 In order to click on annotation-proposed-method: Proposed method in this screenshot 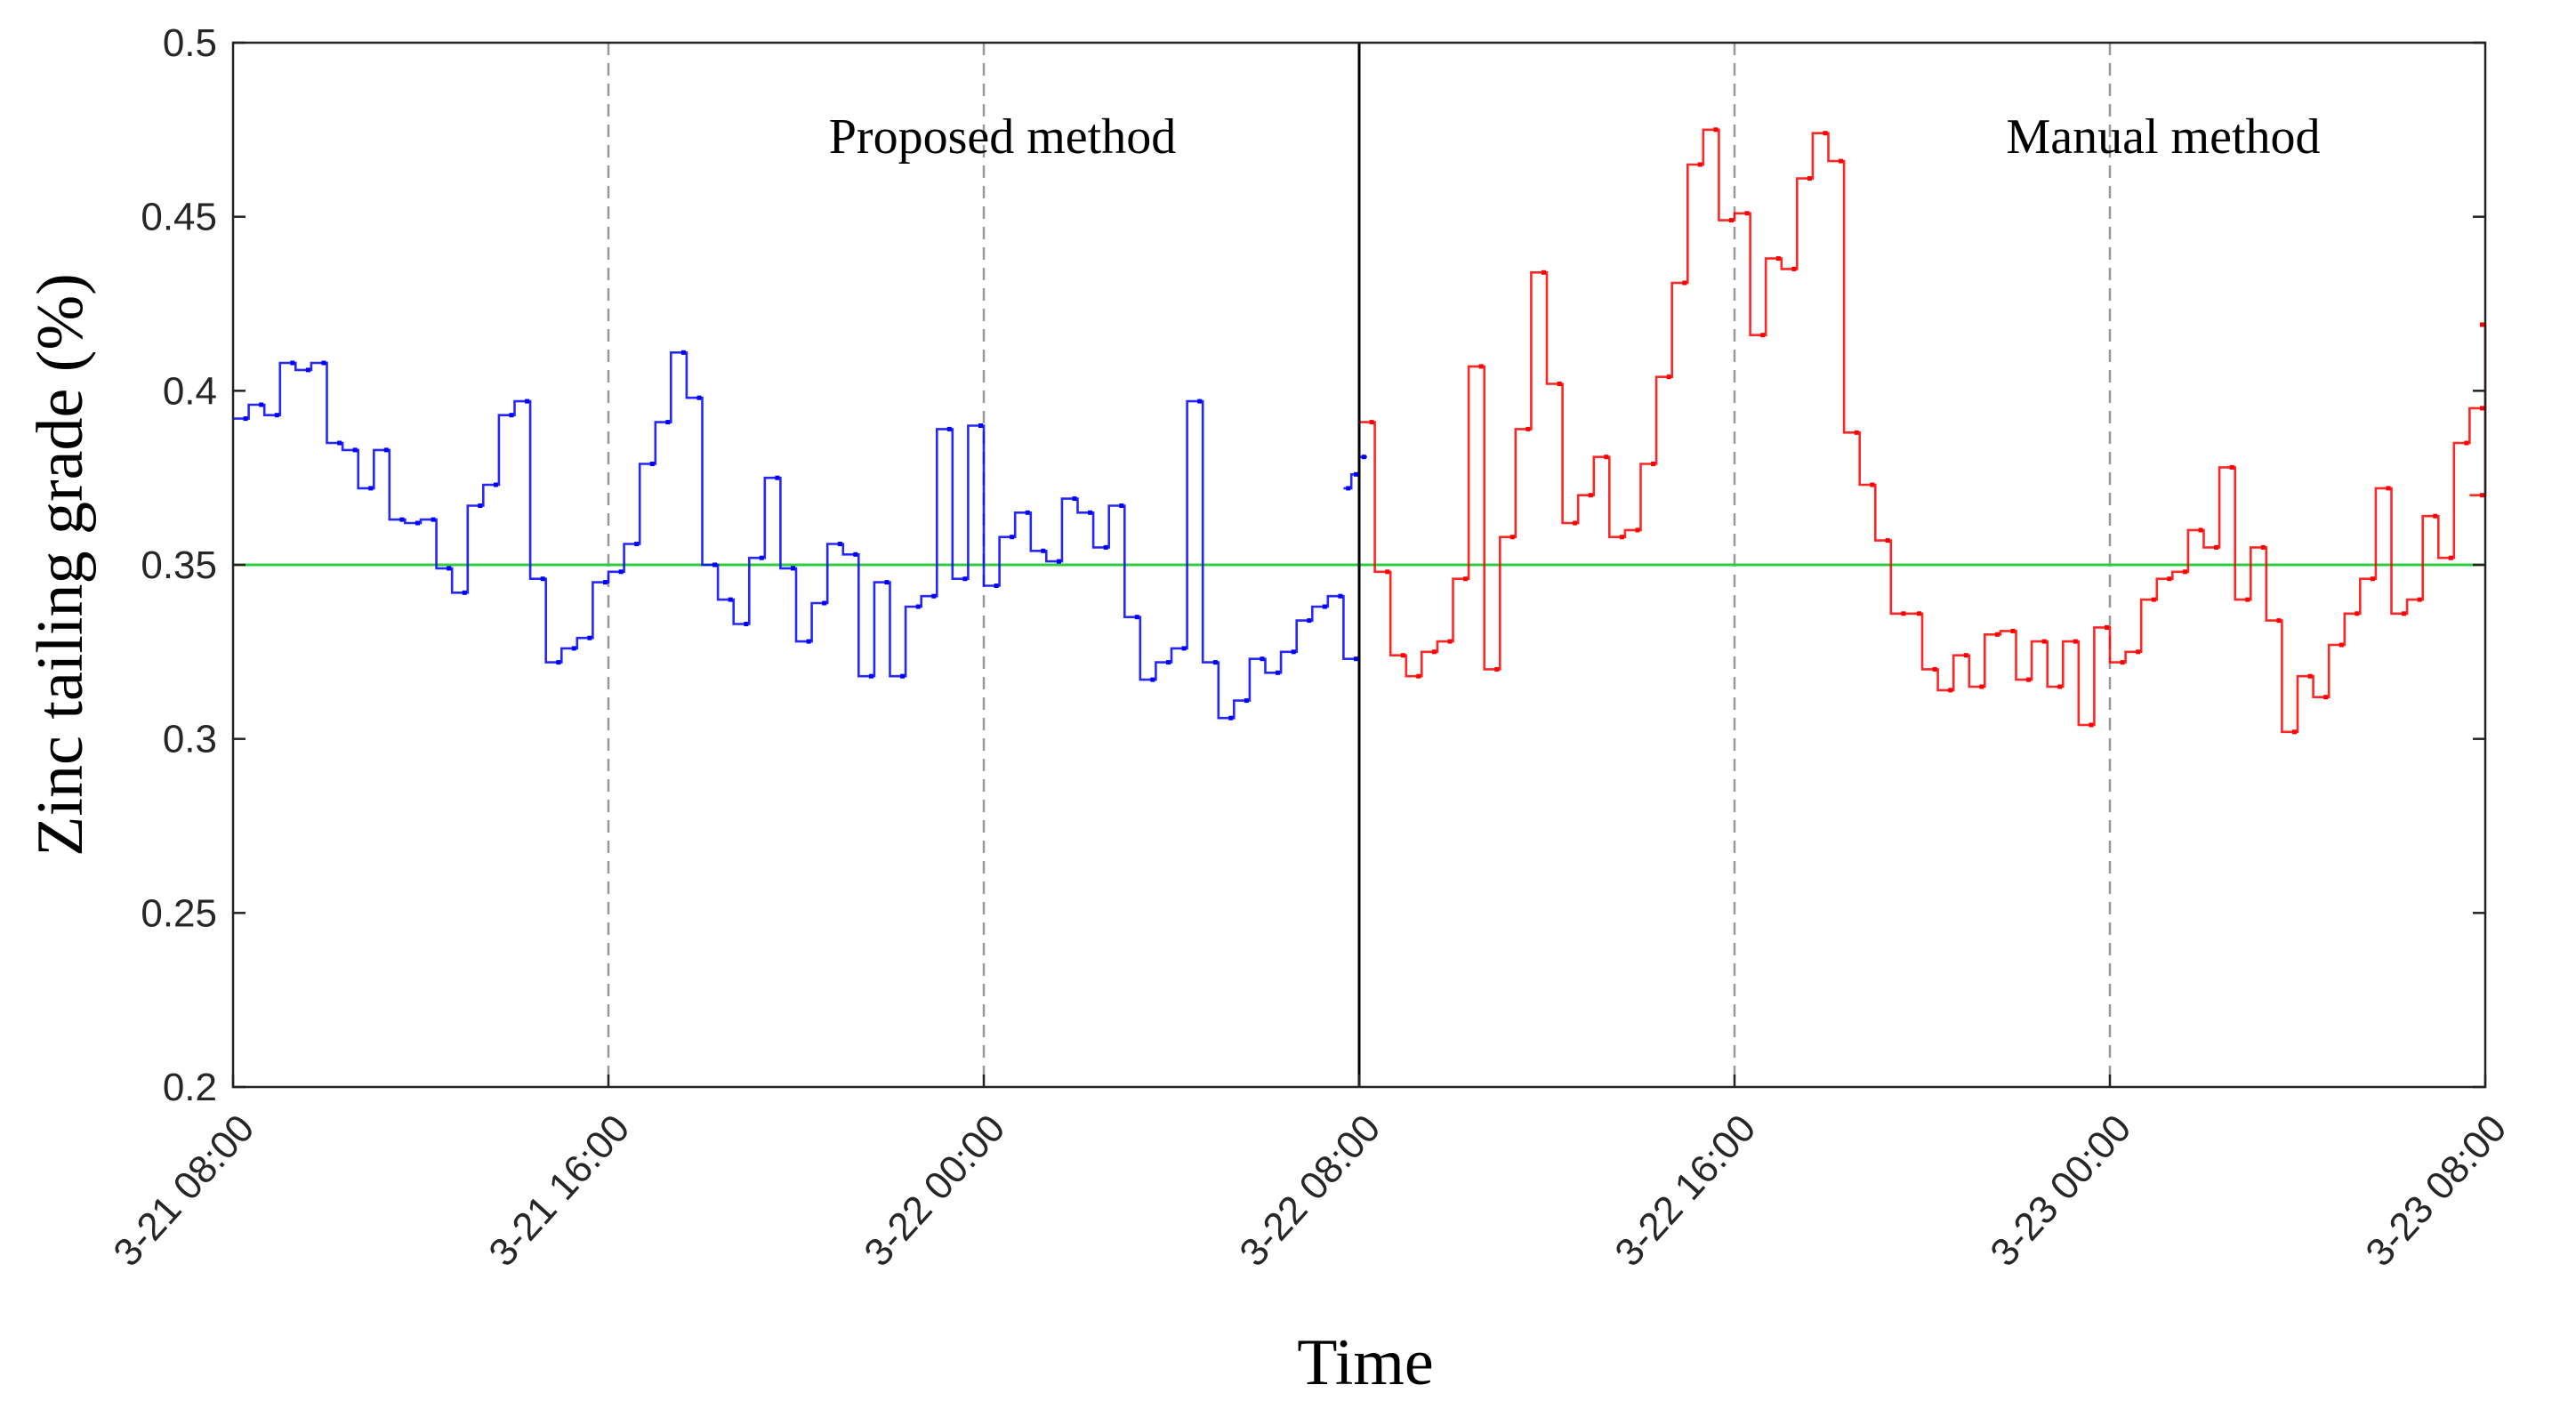, I will do `click(1002, 137)`.